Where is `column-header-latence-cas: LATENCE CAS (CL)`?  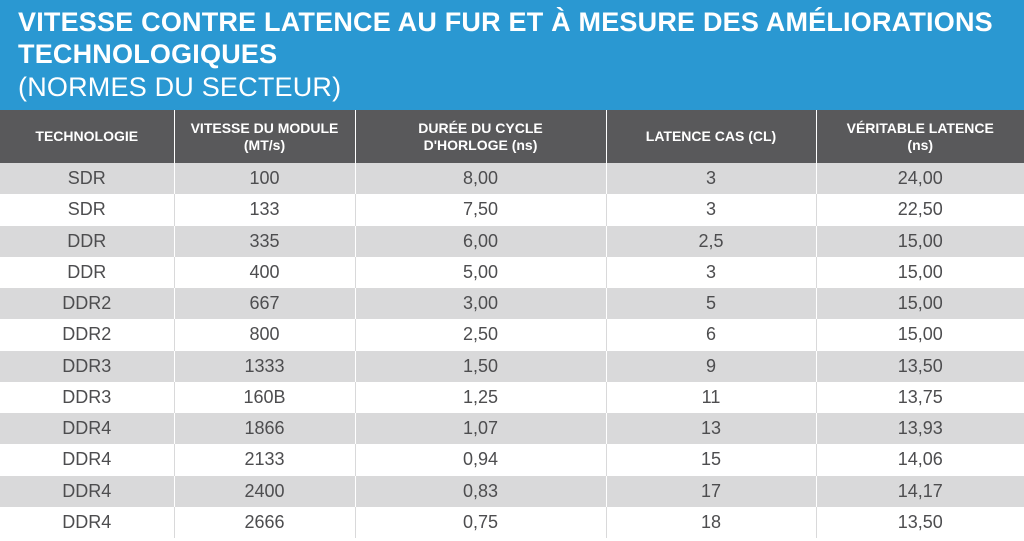
column-header-latence-cas: LATENCE CAS (CL) is located at coordinates (711, 136).